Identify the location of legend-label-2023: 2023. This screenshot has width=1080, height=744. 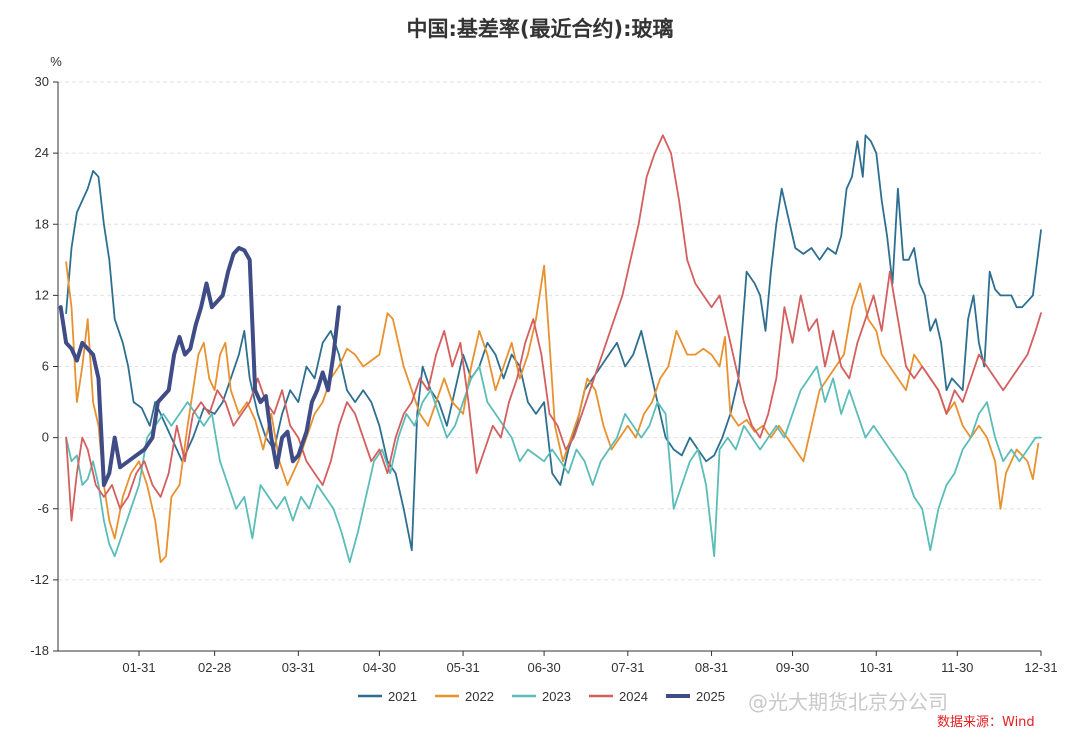
(556, 696).